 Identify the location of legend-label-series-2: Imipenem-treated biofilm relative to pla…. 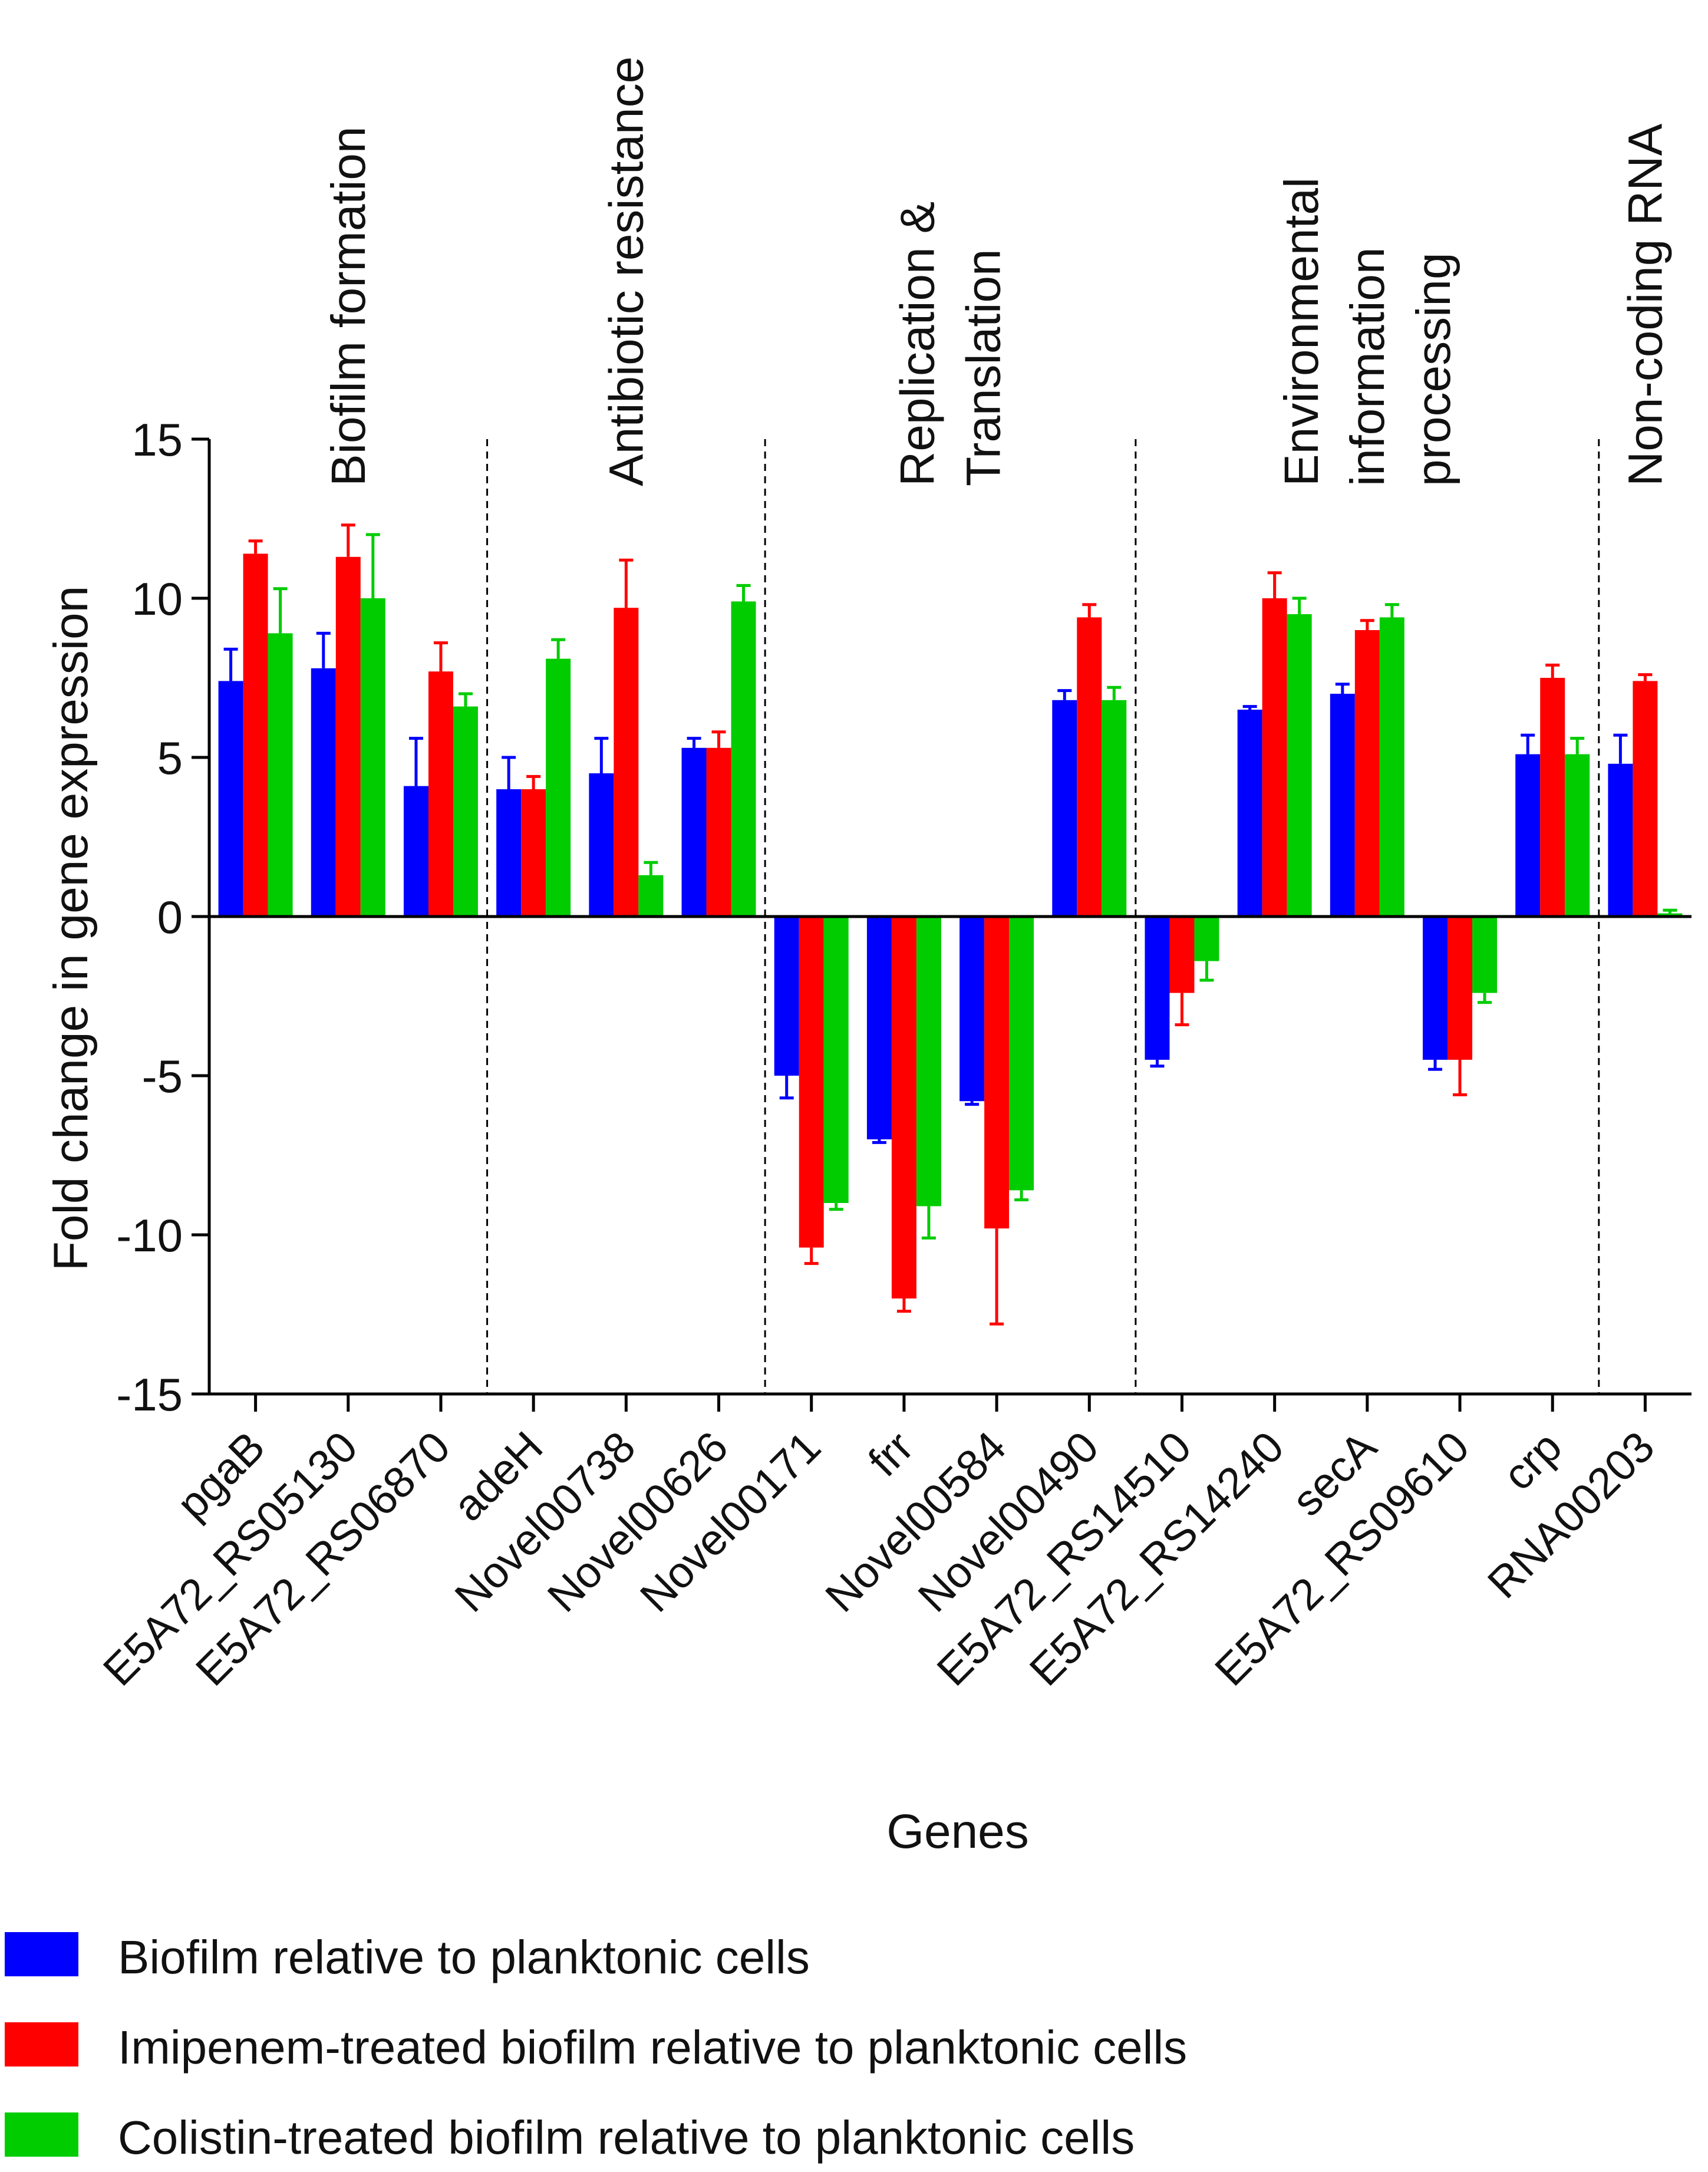
(652, 2047).